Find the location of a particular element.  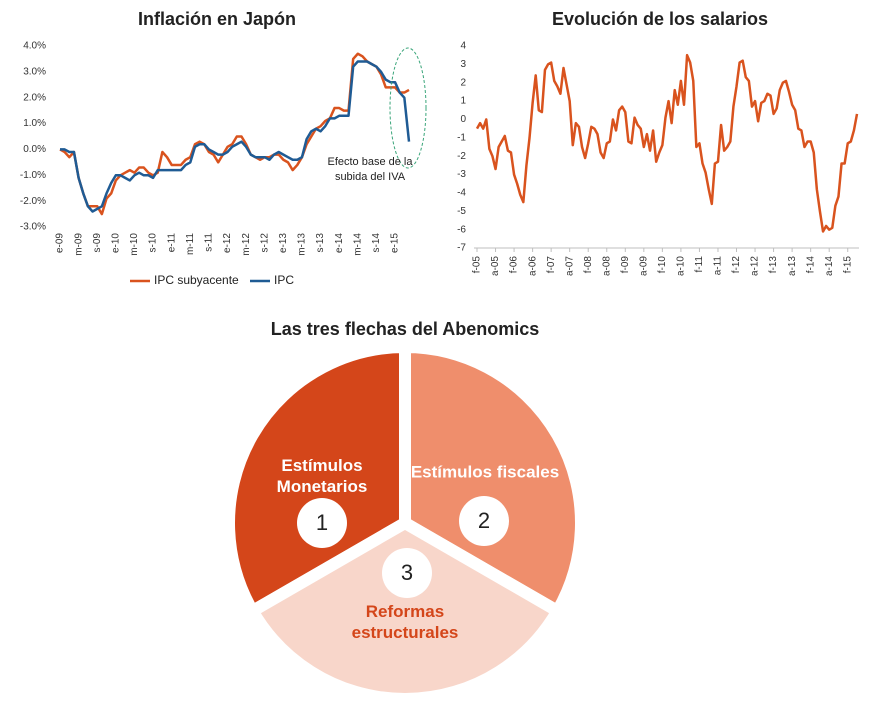

annotation: Efecto base de la is located at coordinates (370, 162).